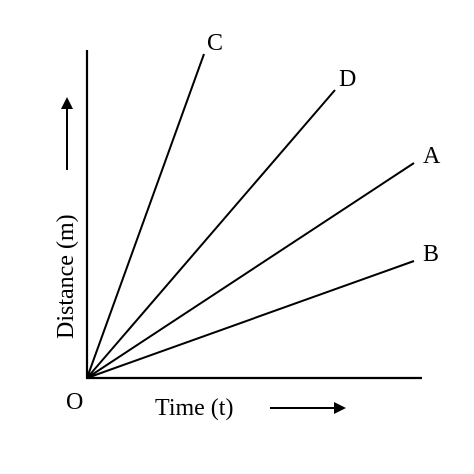  I want to click on y-direction-arrow-icon, so click(67, 133).